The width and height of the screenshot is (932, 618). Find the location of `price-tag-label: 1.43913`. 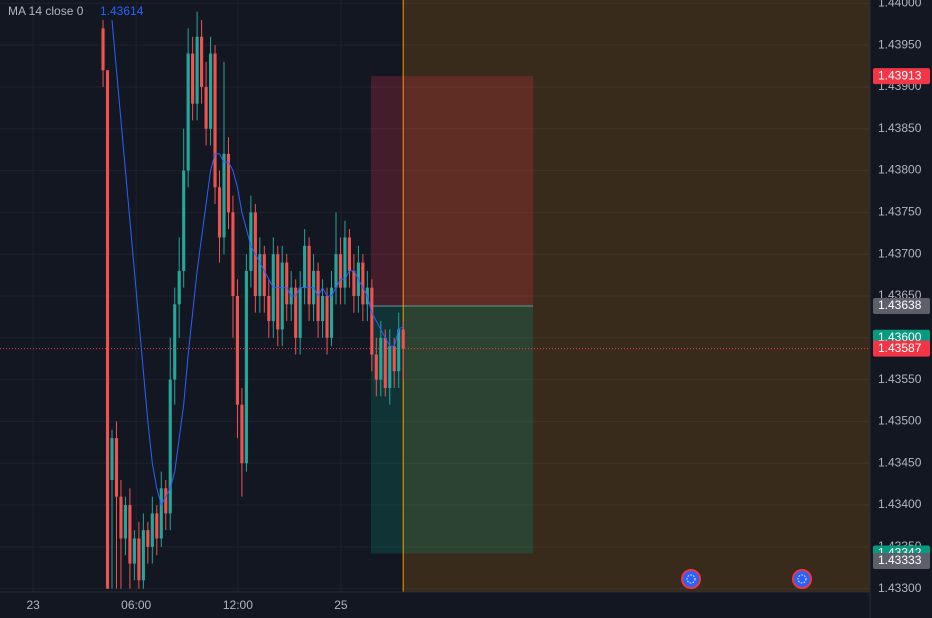

price-tag-label: 1.43913 is located at coordinates (900, 75).